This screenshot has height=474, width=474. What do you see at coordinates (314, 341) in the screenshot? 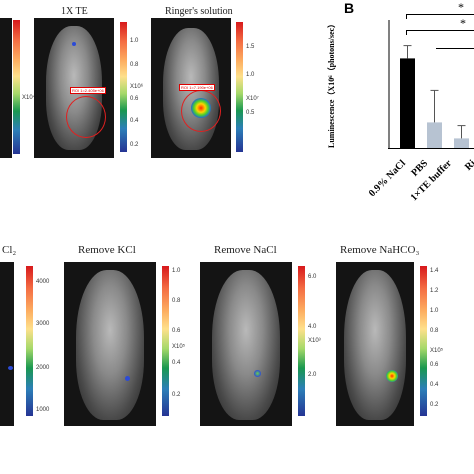
I see `colorbar-unit: X10³` at bounding box center [314, 341].